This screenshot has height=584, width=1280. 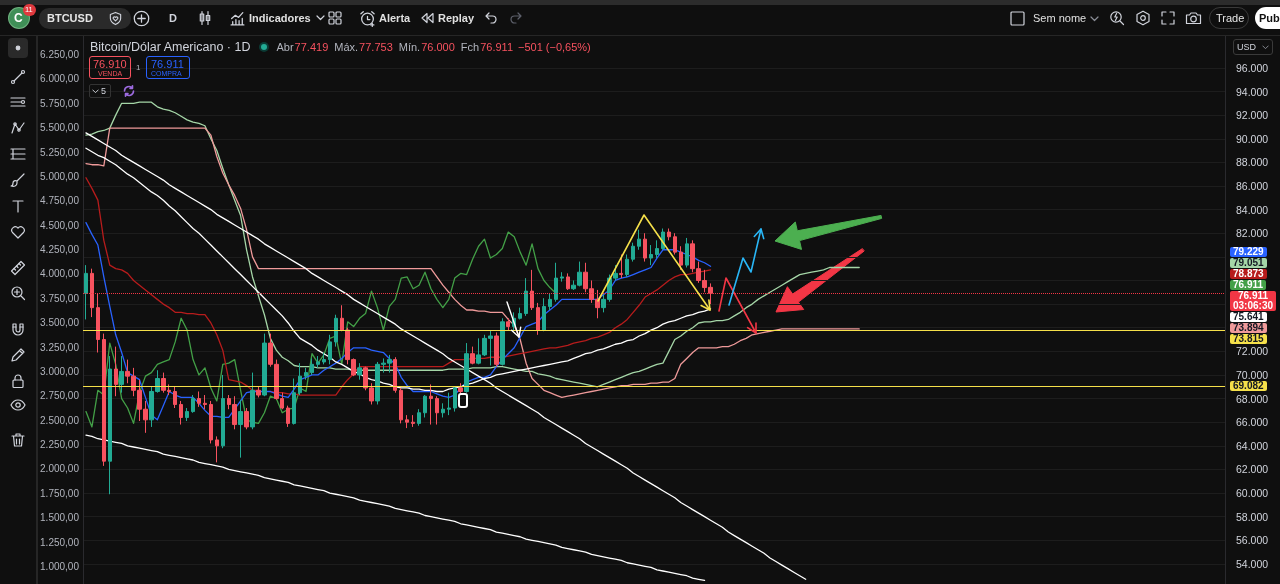 I want to click on y2-tick-label: 4.500,00, so click(x=60, y=225).